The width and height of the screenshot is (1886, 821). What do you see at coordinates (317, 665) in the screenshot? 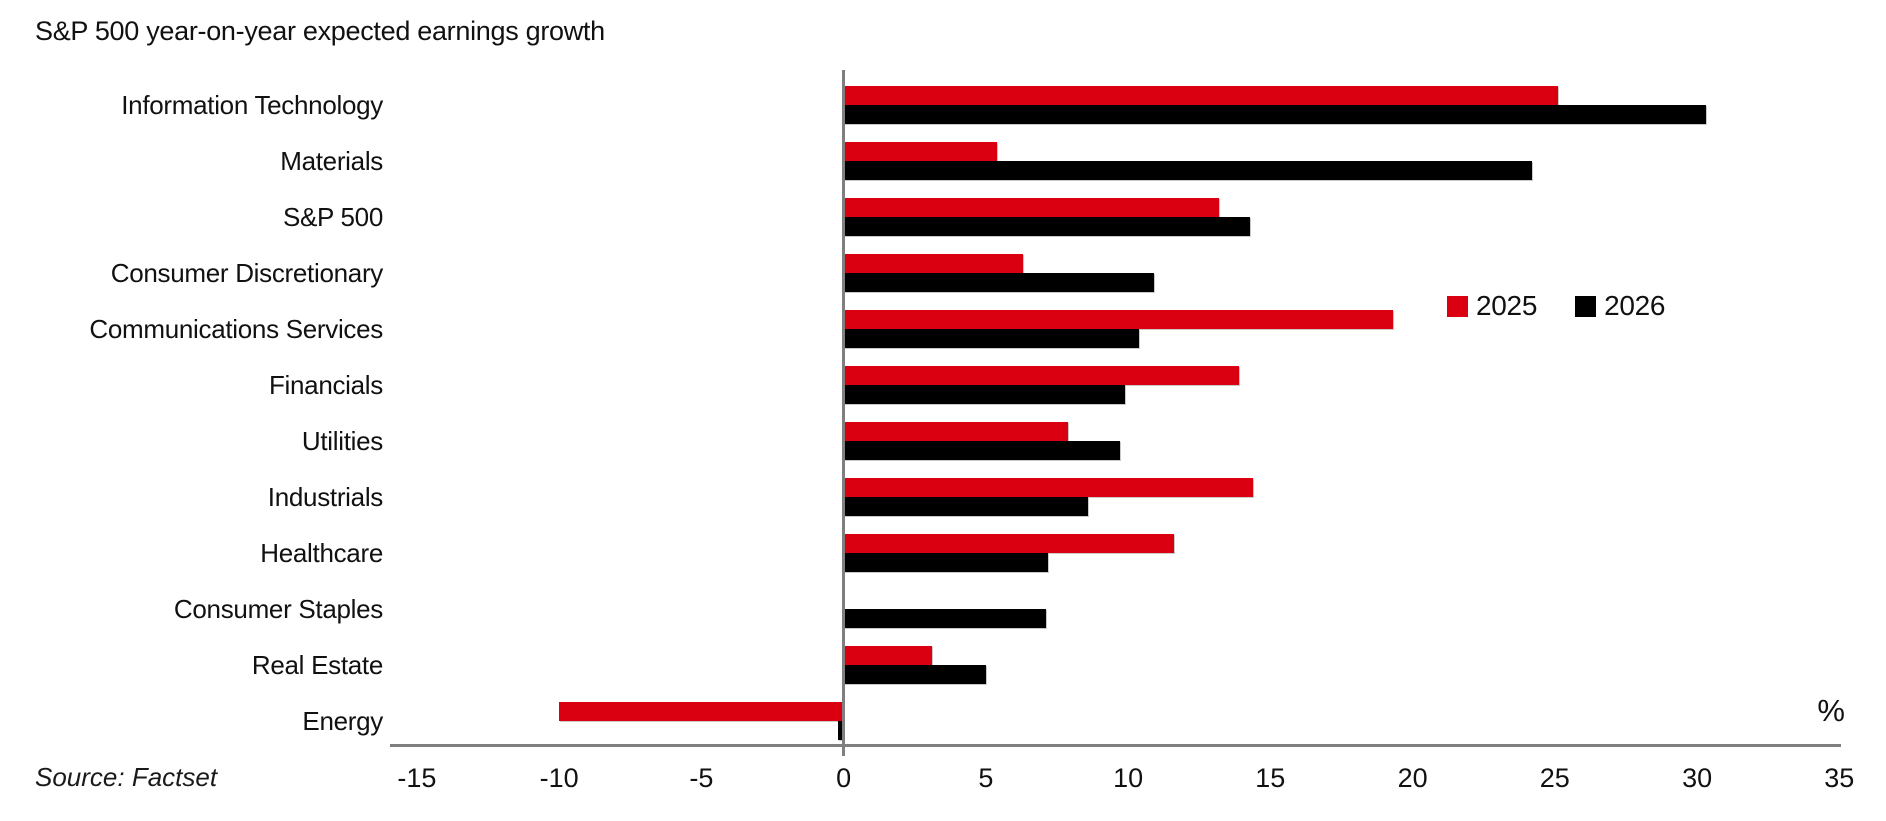
I see `category-label: Real Estate` at bounding box center [317, 665].